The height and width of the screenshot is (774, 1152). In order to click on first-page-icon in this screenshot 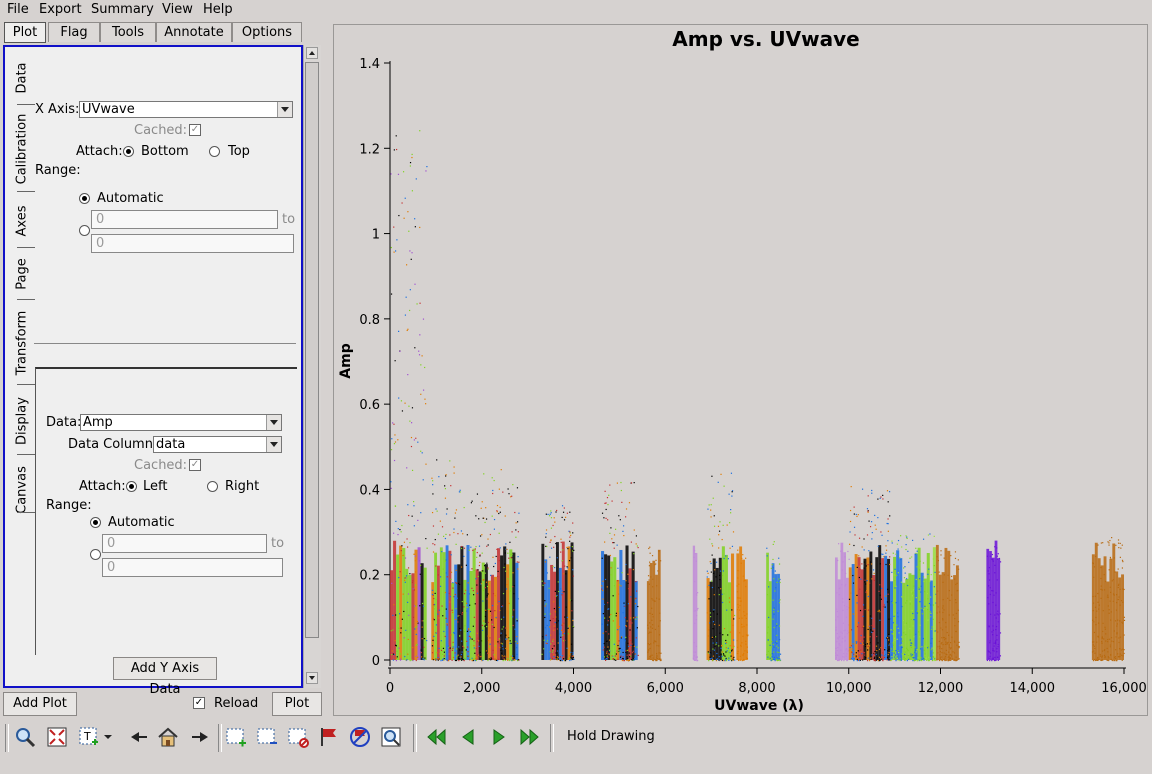, I will do `click(436, 737)`.